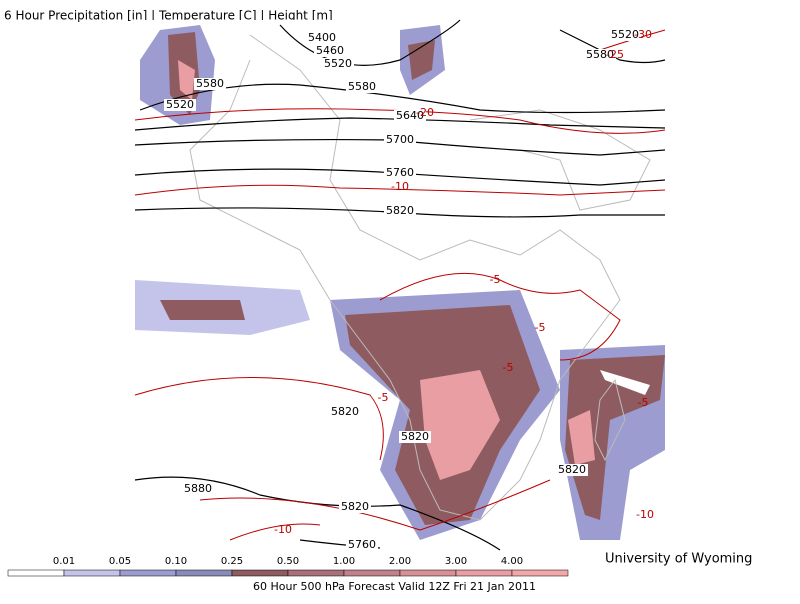 This screenshot has height=604, width=800. I want to click on legend-label: 4.00, so click(512, 561).